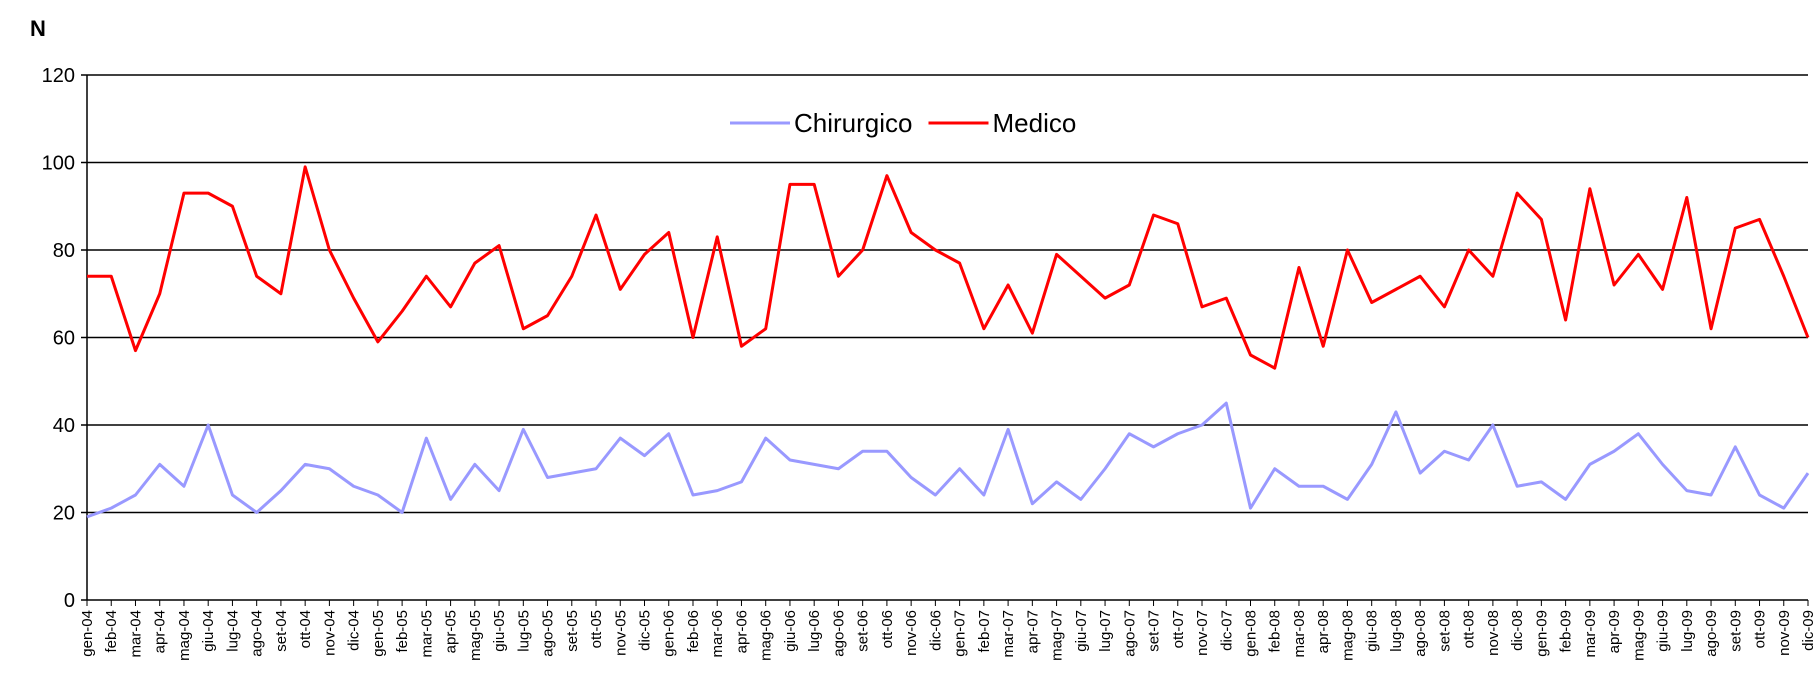 This screenshot has height=686, width=1813. What do you see at coordinates (1057, 635) in the screenshot?
I see `x-tick-label: mag-07` at bounding box center [1057, 635].